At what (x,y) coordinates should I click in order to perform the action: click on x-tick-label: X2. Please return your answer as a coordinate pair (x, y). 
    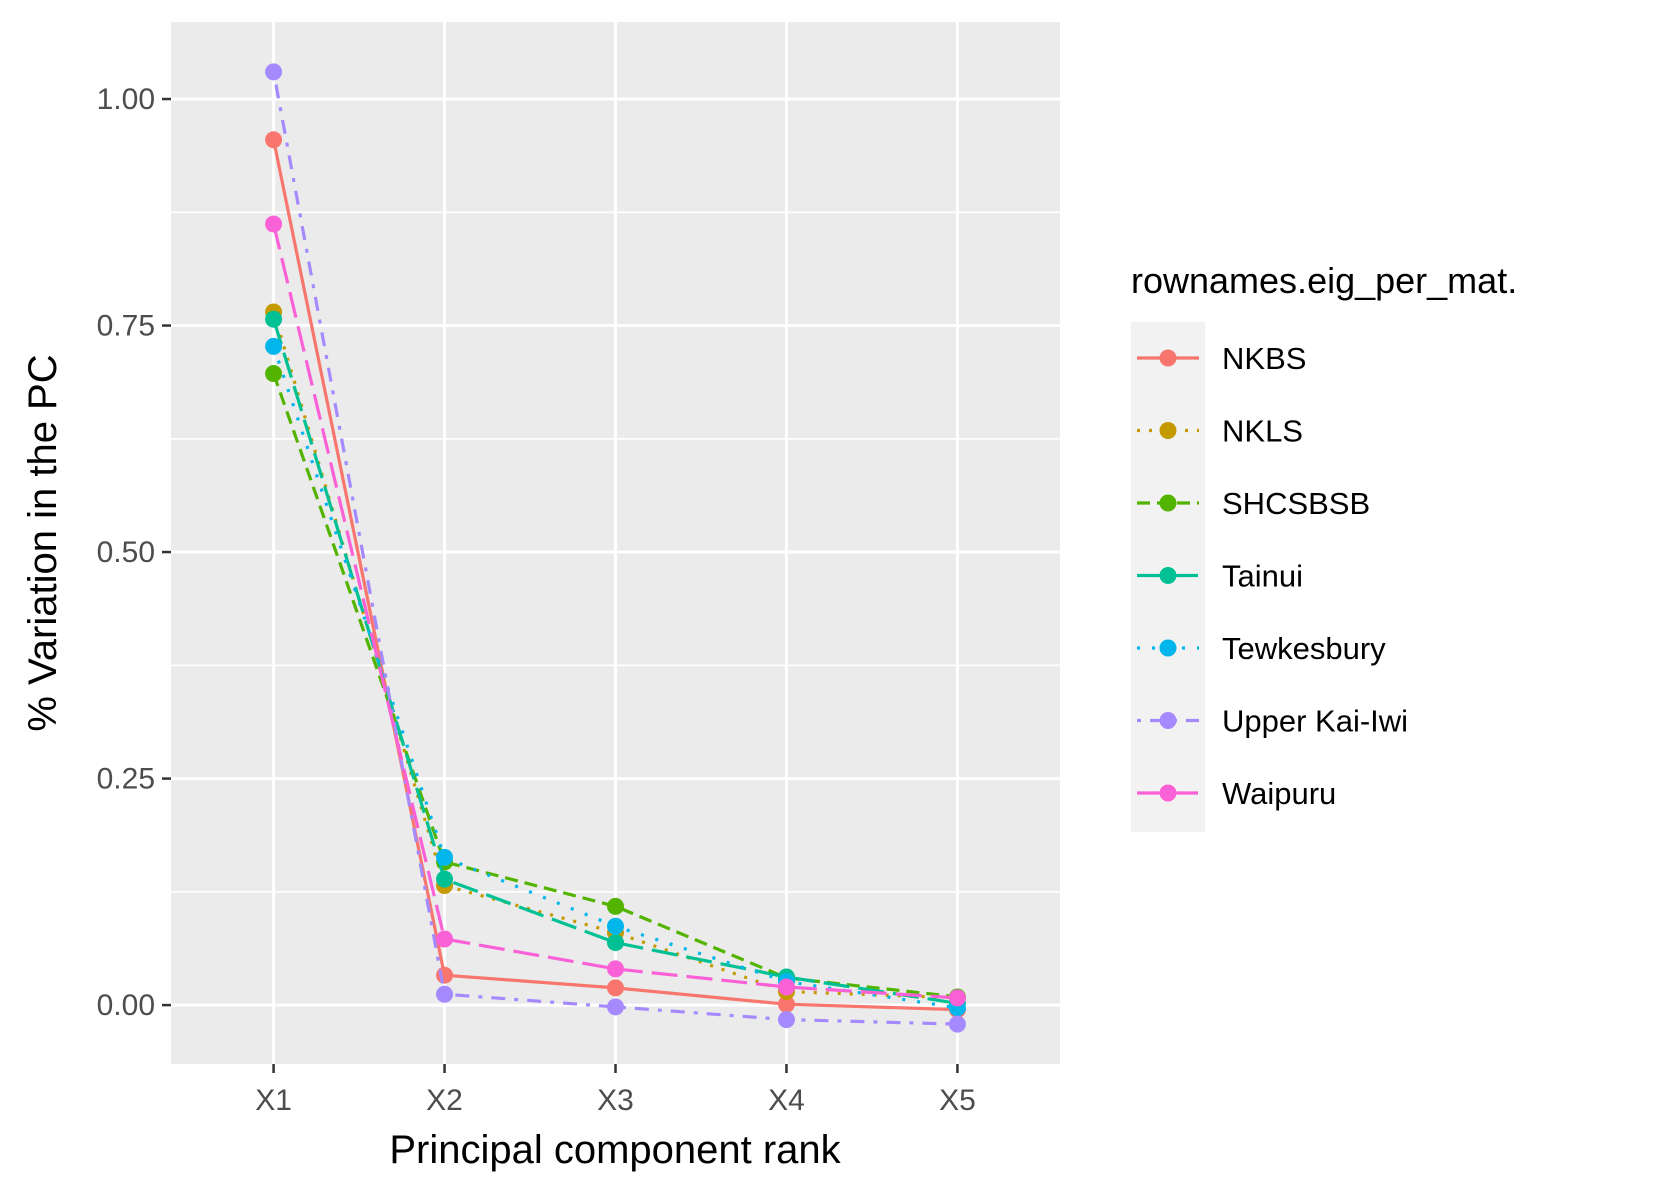
    Looking at the image, I should click on (444, 1100).